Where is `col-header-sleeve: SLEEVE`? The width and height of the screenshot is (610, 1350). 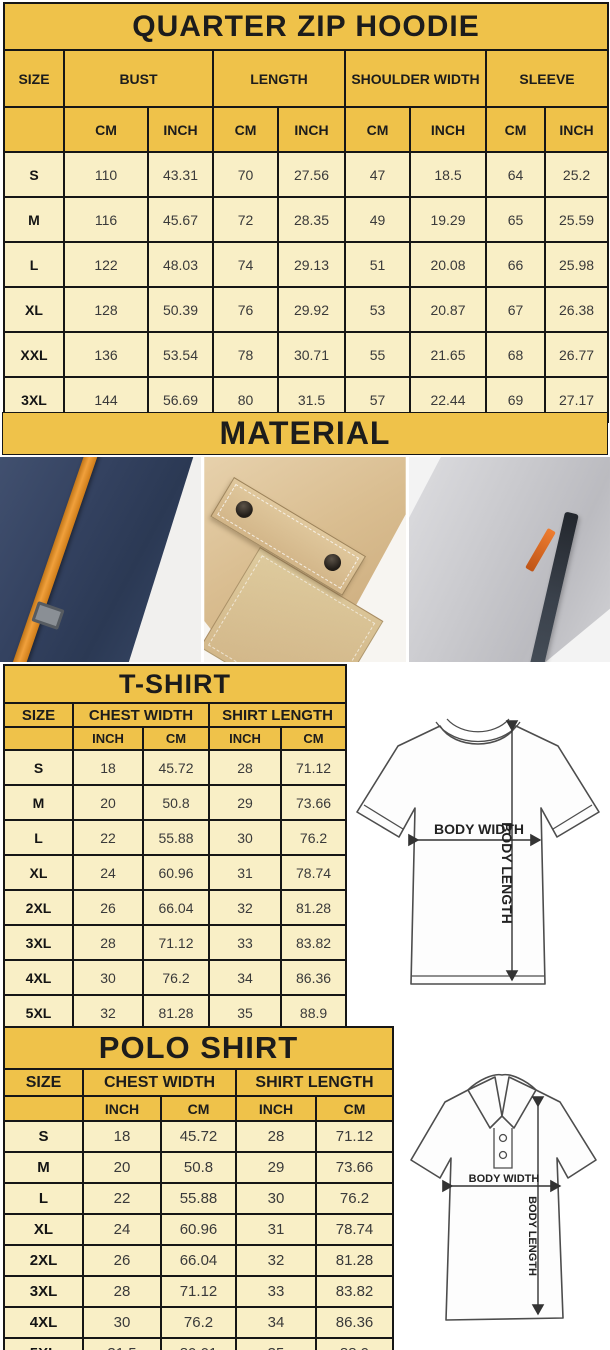 col-header-sleeve: SLEEVE is located at coordinates (547, 78).